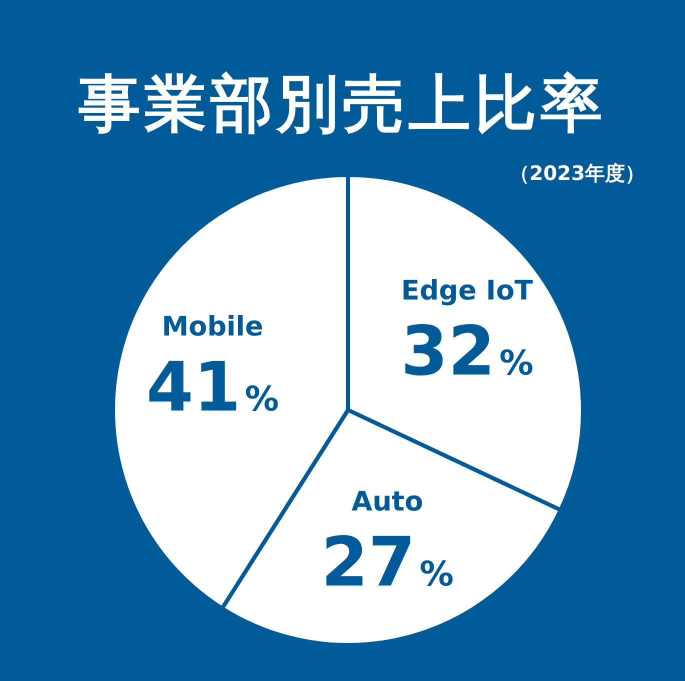 The width and height of the screenshot is (685, 681). Describe the element at coordinates (467, 352) in the screenshot. I see `data-label: 32%` at that location.